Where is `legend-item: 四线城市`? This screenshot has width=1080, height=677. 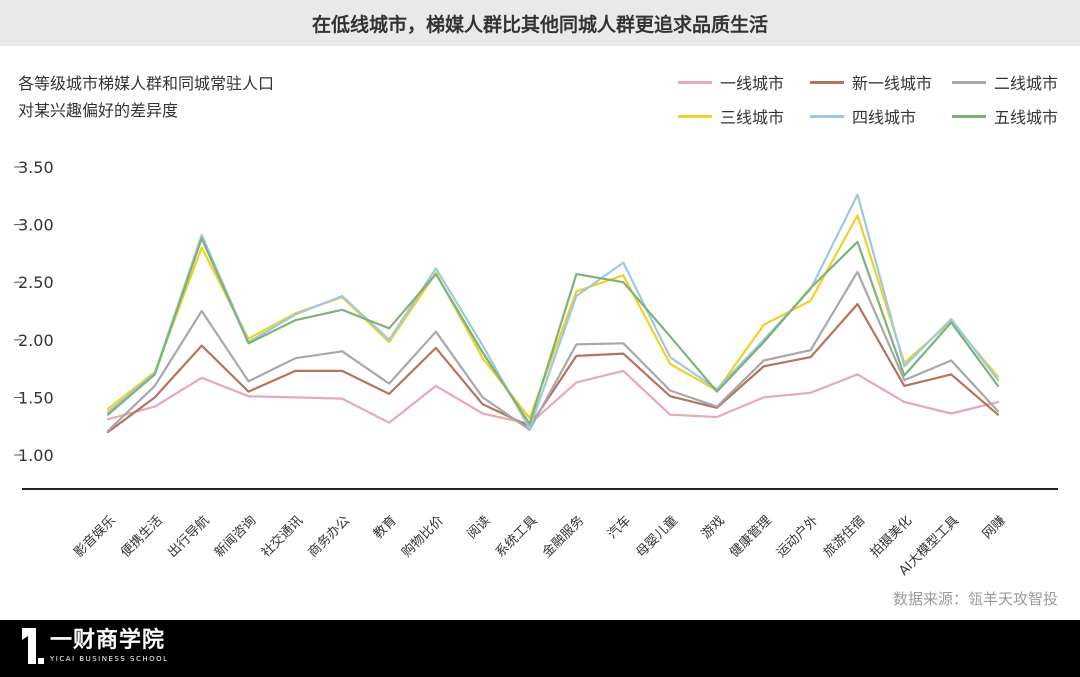
legend-item: 四线城市 is located at coordinates (881, 116).